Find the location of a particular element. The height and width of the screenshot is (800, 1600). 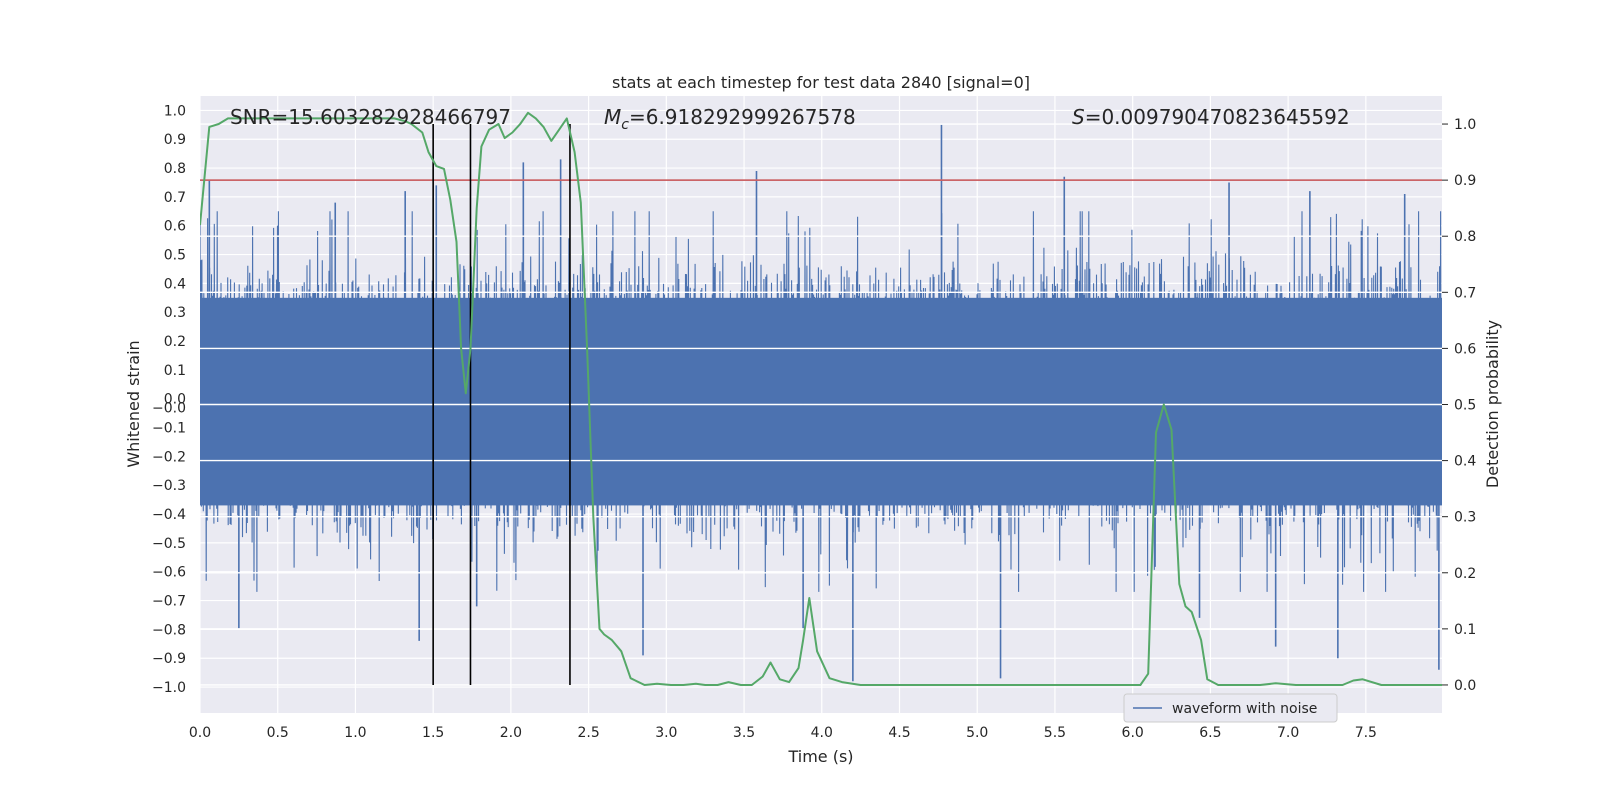

s-value: =0.009790470823645592 is located at coordinates (1217, 117).